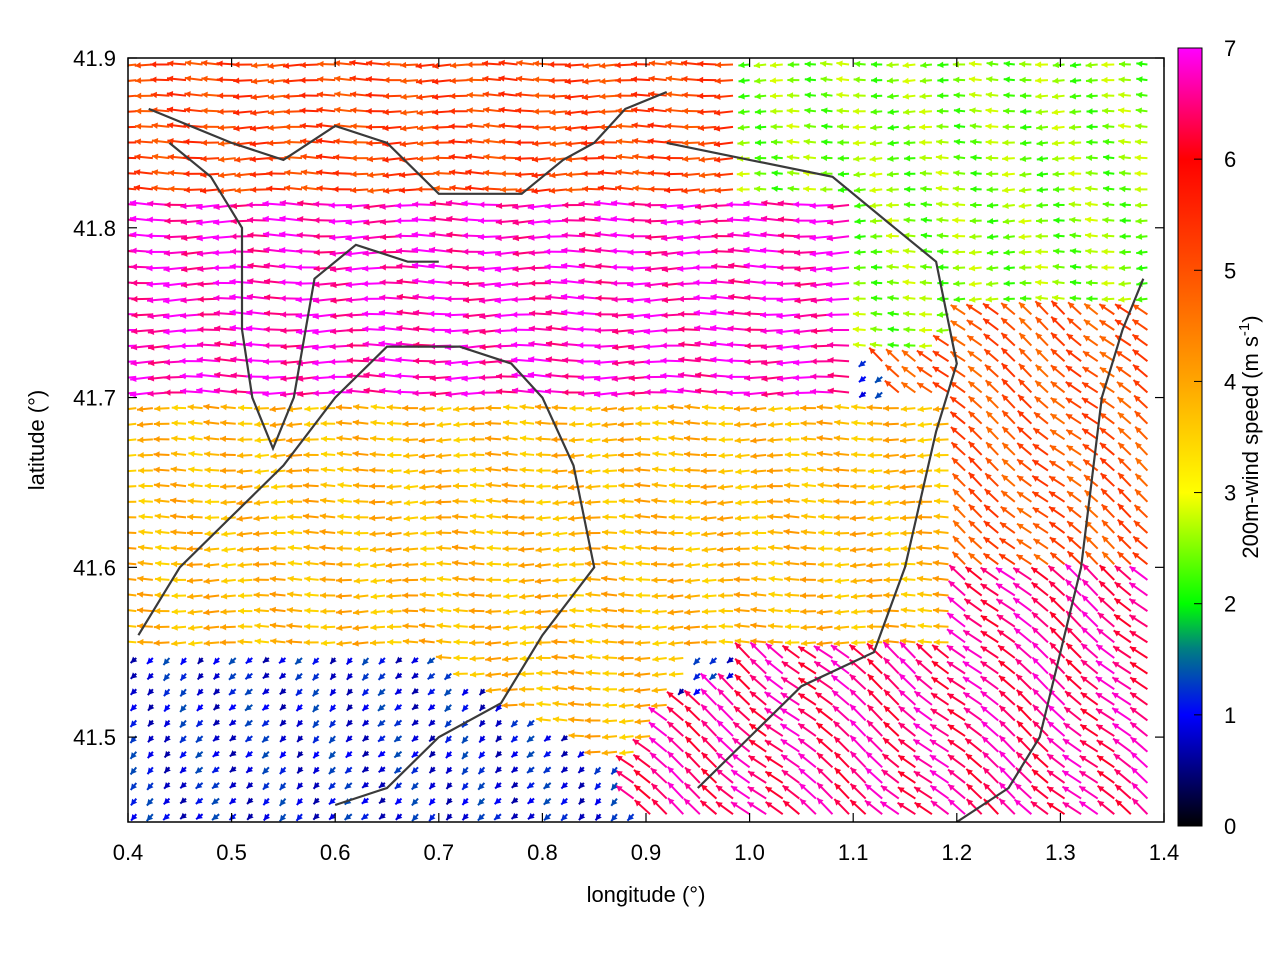 Image resolution: width=1280 pixels, height=960 pixels. Describe the element at coordinates (853, 852) in the screenshot. I see `x-tick-label: 1.1` at that location.